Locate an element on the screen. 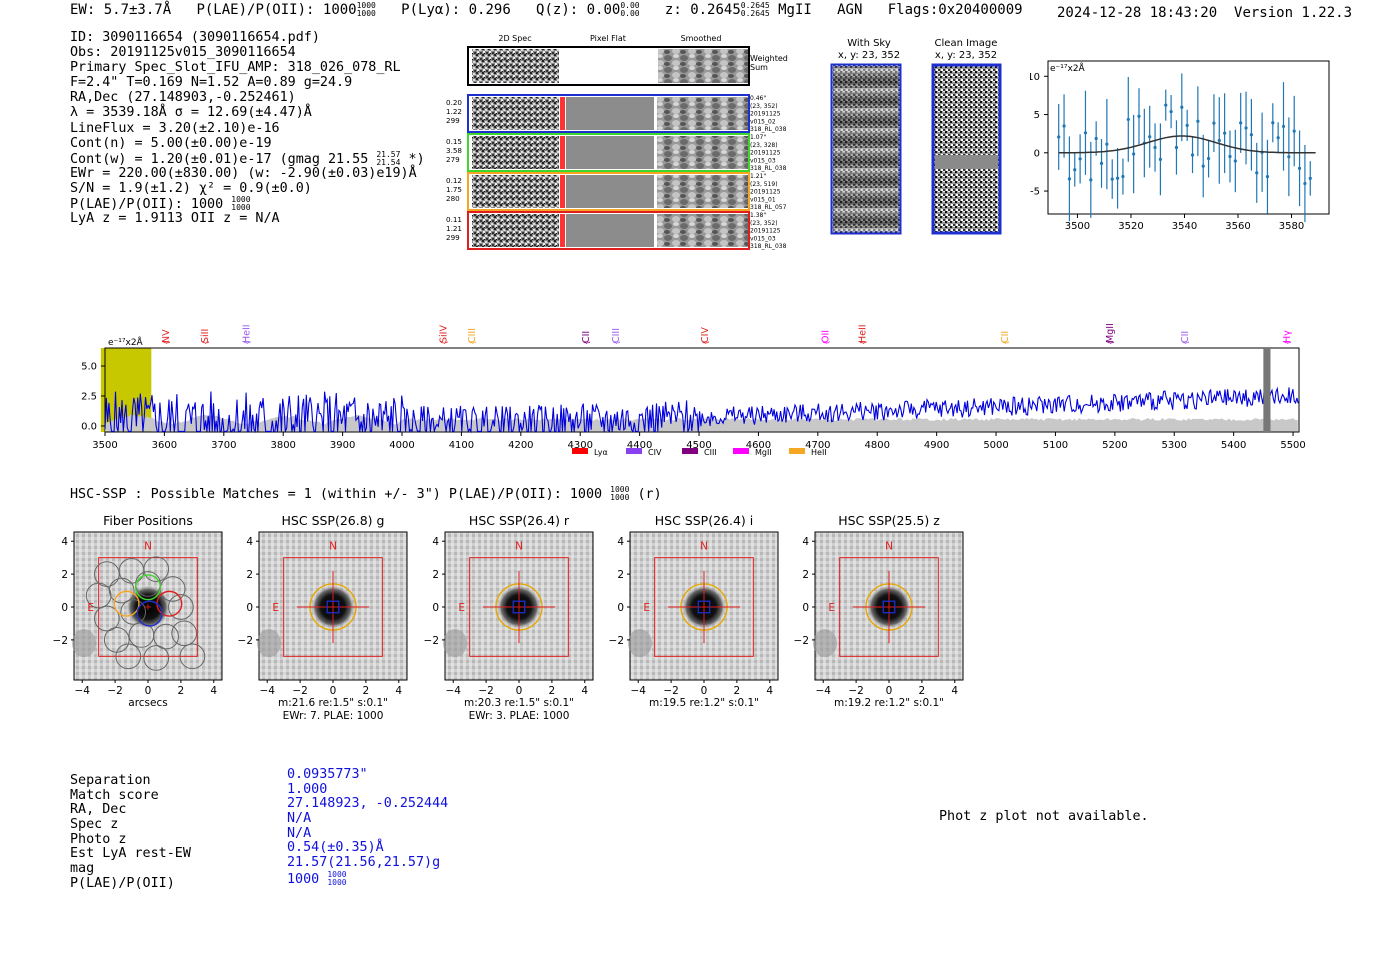 This screenshot has height=953, width=1400. match-label-lya-ew: Est LyA rest-EW is located at coordinates (130, 854).